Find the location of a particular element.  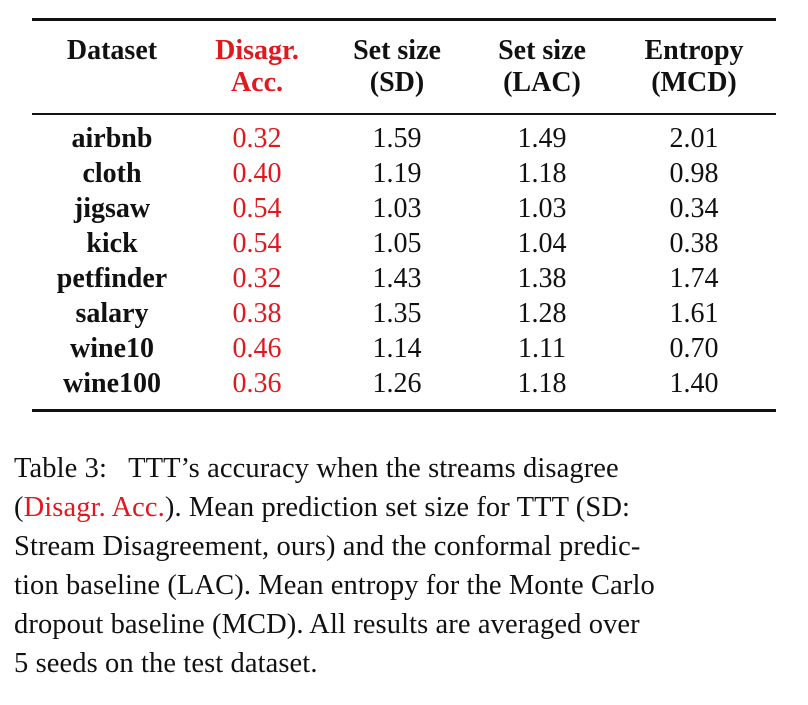

cell-disagr-acc: 0.46 is located at coordinates (257, 348).